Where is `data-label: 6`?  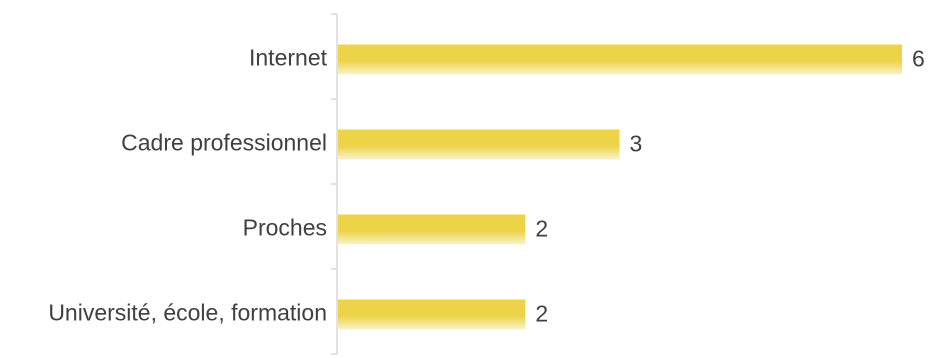
data-label: 6 is located at coordinates (918, 59).